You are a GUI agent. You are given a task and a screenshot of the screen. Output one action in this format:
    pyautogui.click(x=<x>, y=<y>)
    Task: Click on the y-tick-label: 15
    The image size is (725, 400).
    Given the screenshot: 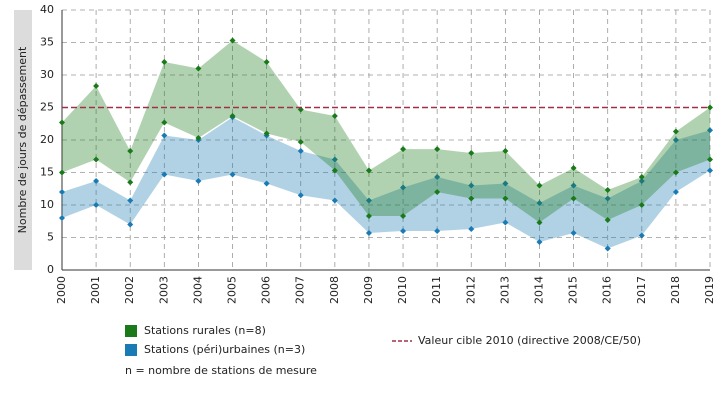 What is the action you would take?
    pyautogui.click(x=47, y=172)
    